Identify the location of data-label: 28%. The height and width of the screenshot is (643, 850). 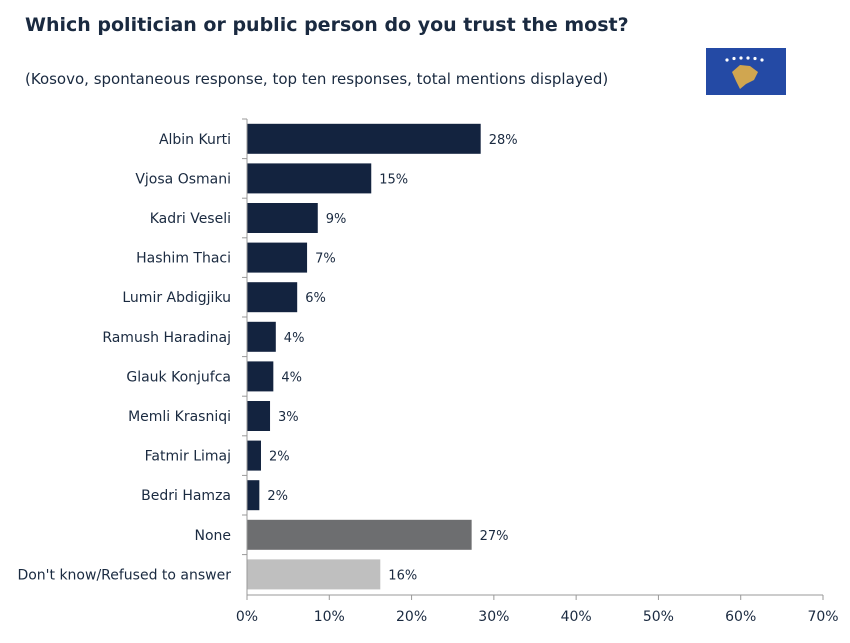
(503, 140).